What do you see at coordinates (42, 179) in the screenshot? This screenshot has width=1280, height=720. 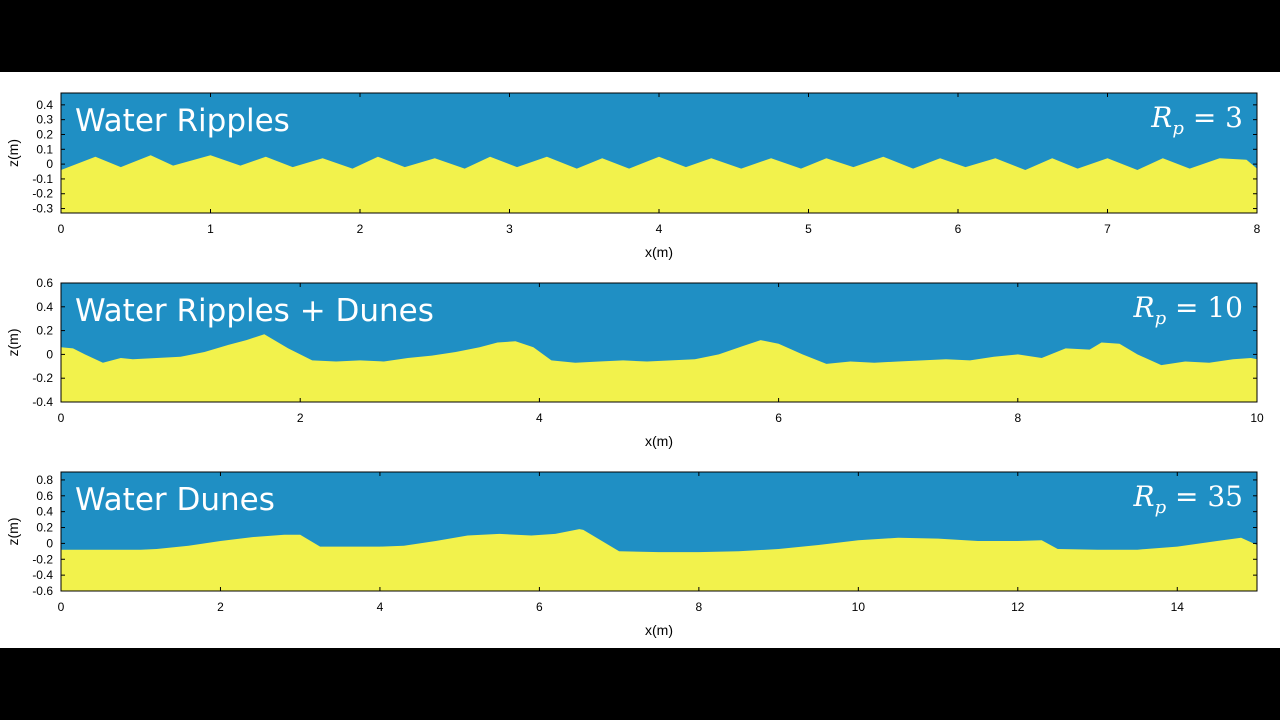 I see `y-tick-label: -0.1` at bounding box center [42, 179].